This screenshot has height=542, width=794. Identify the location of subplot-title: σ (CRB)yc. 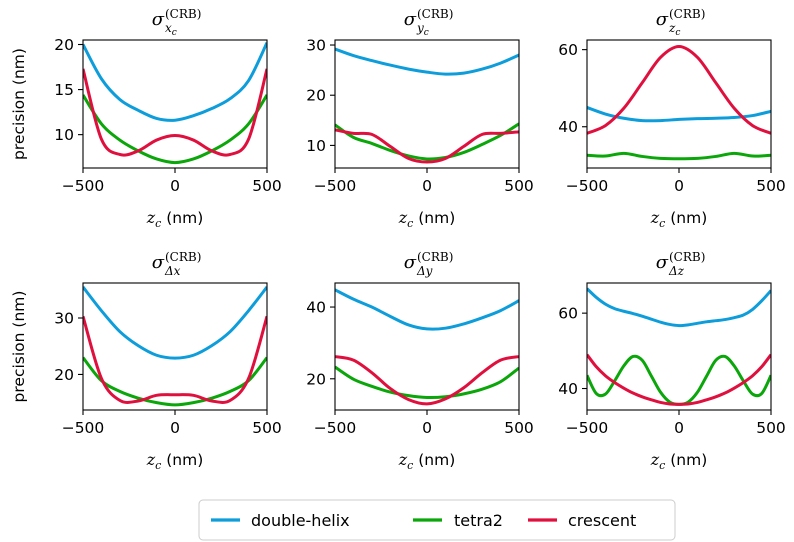
(429, 22).